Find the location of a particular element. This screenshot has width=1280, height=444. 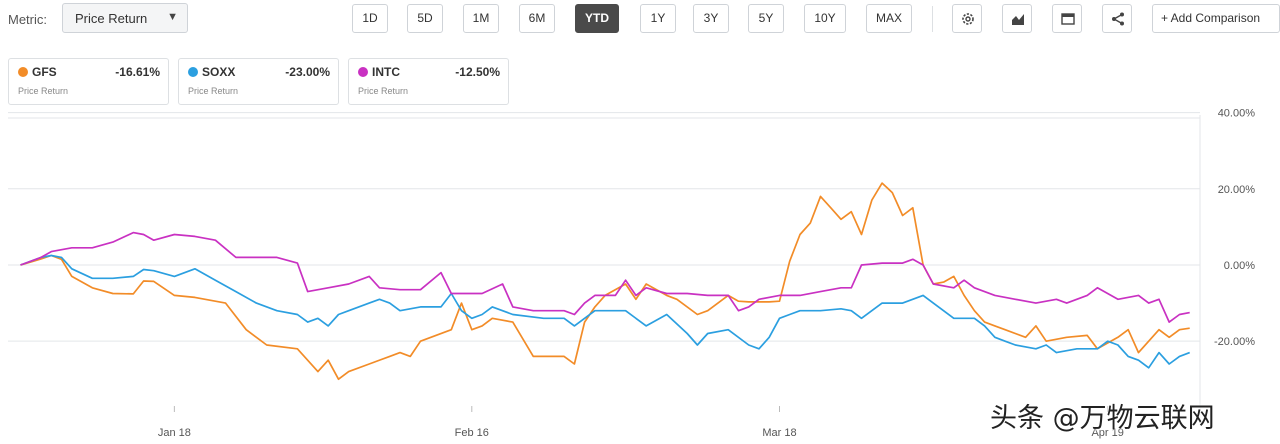

range-button-1y: 1Y is located at coordinates (658, 18).